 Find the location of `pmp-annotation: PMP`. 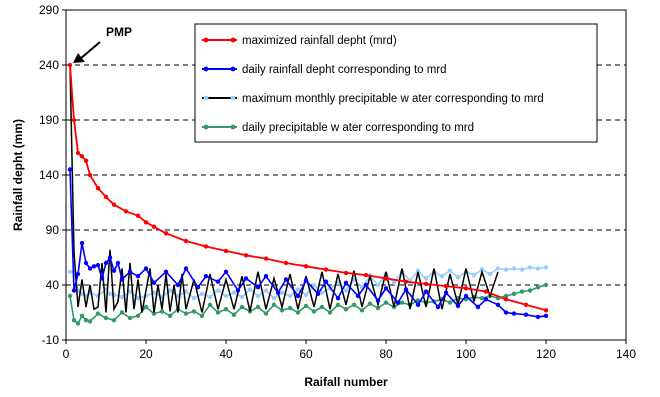

pmp-annotation: PMP is located at coordinates (119, 32).